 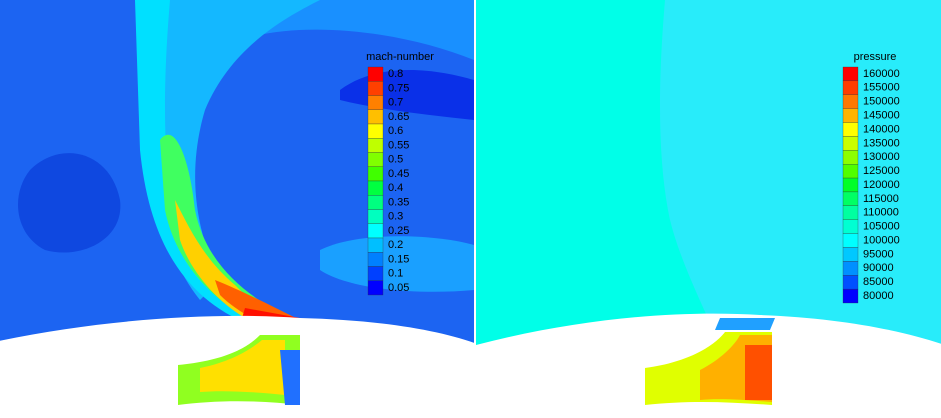 What do you see at coordinates (398, 145) in the screenshot?
I see `legend-label: 0.55` at bounding box center [398, 145].